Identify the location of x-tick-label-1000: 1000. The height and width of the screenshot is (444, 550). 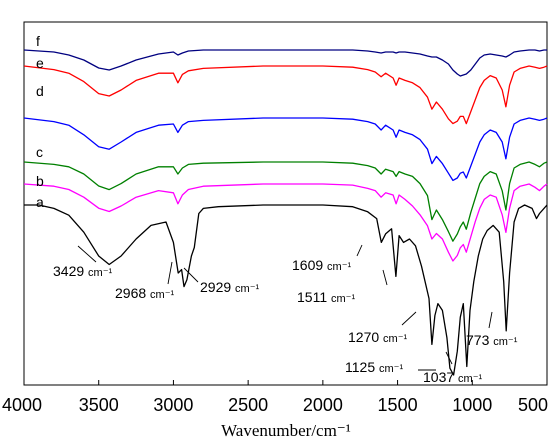
(472, 405).